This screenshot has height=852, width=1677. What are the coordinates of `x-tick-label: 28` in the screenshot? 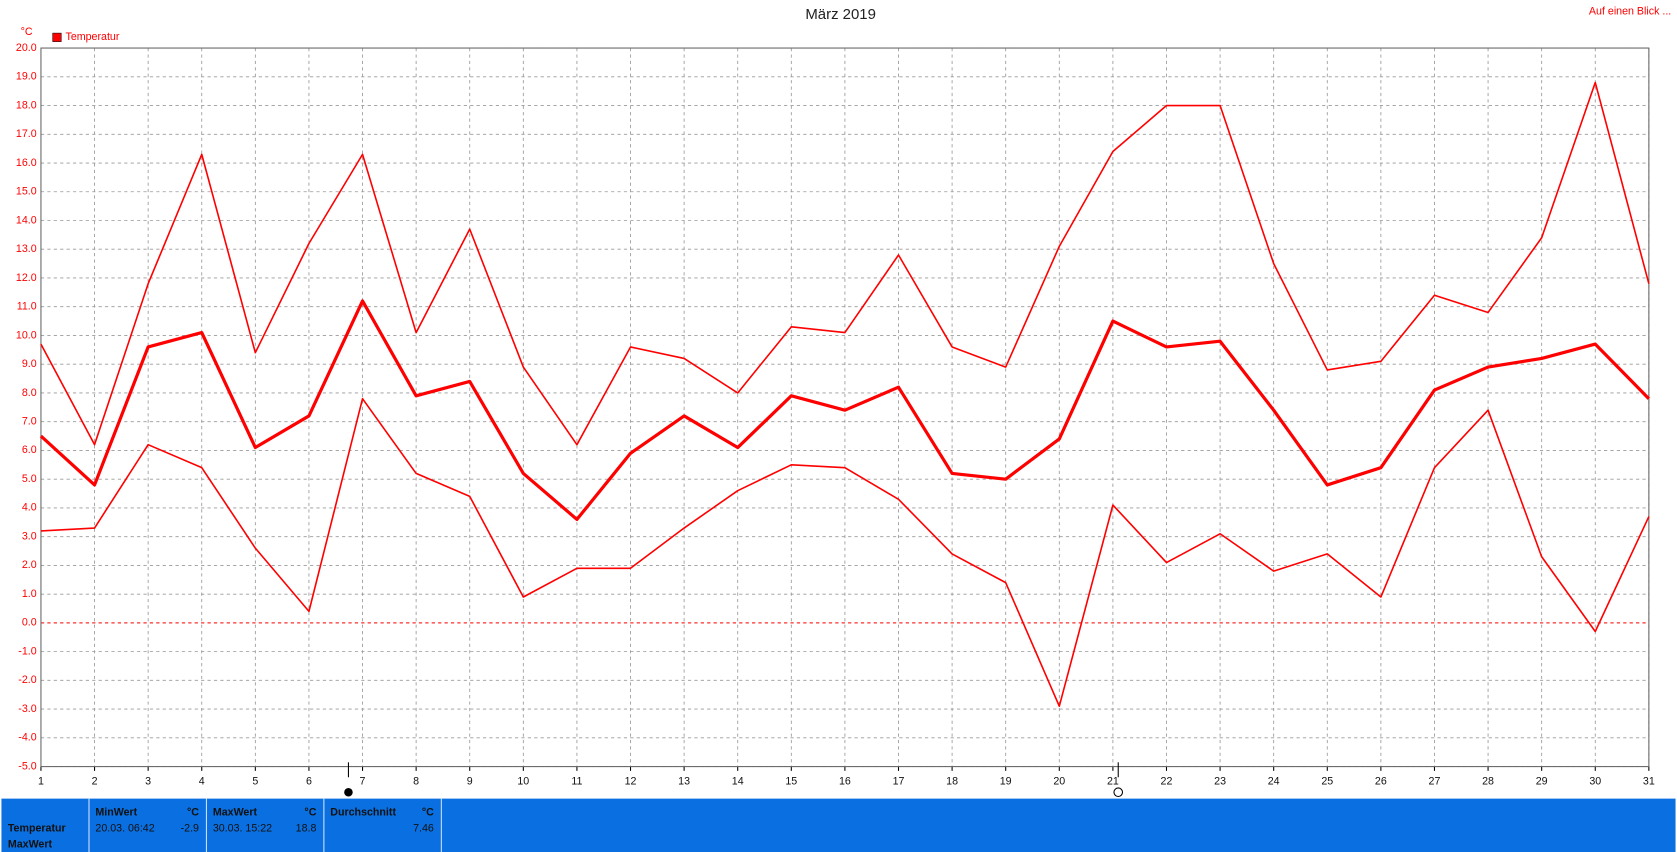 It's located at (1488, 781).